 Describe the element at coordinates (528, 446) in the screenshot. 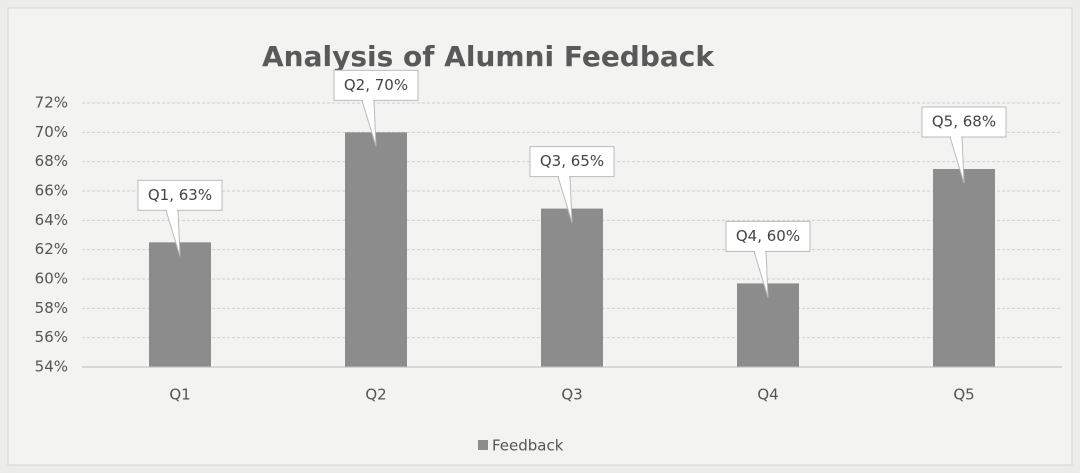

I see `legend-label: Feedback` at that location.